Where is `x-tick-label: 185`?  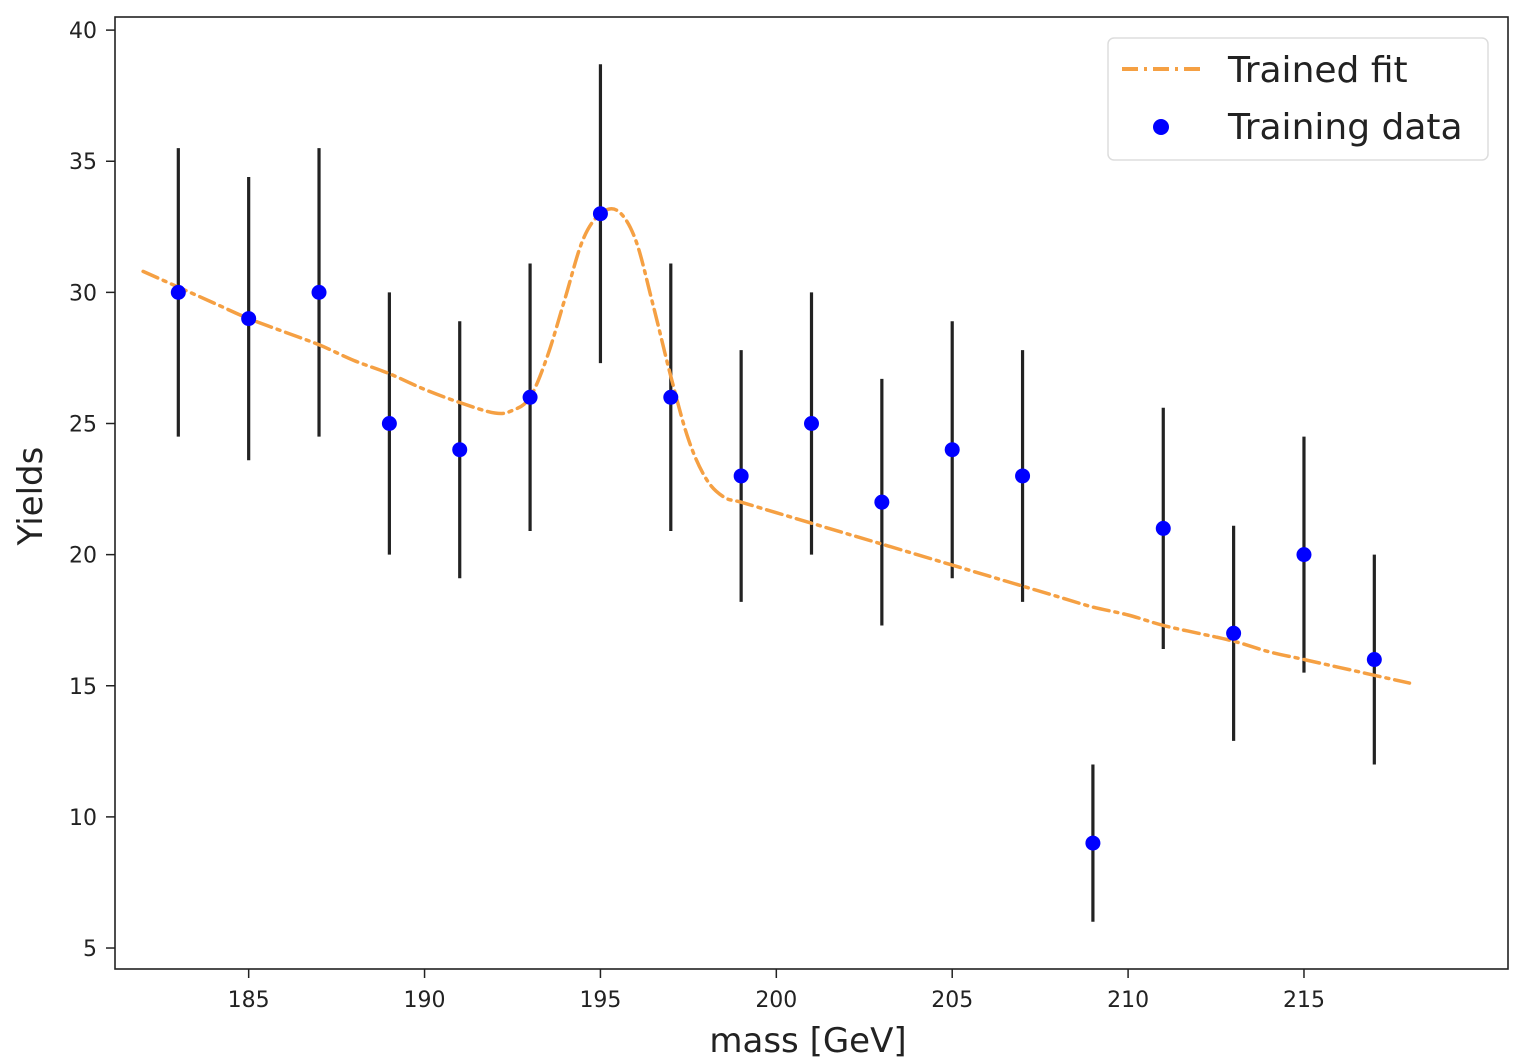 x-tick-label: 185 is located at coordinates (249, 1000).